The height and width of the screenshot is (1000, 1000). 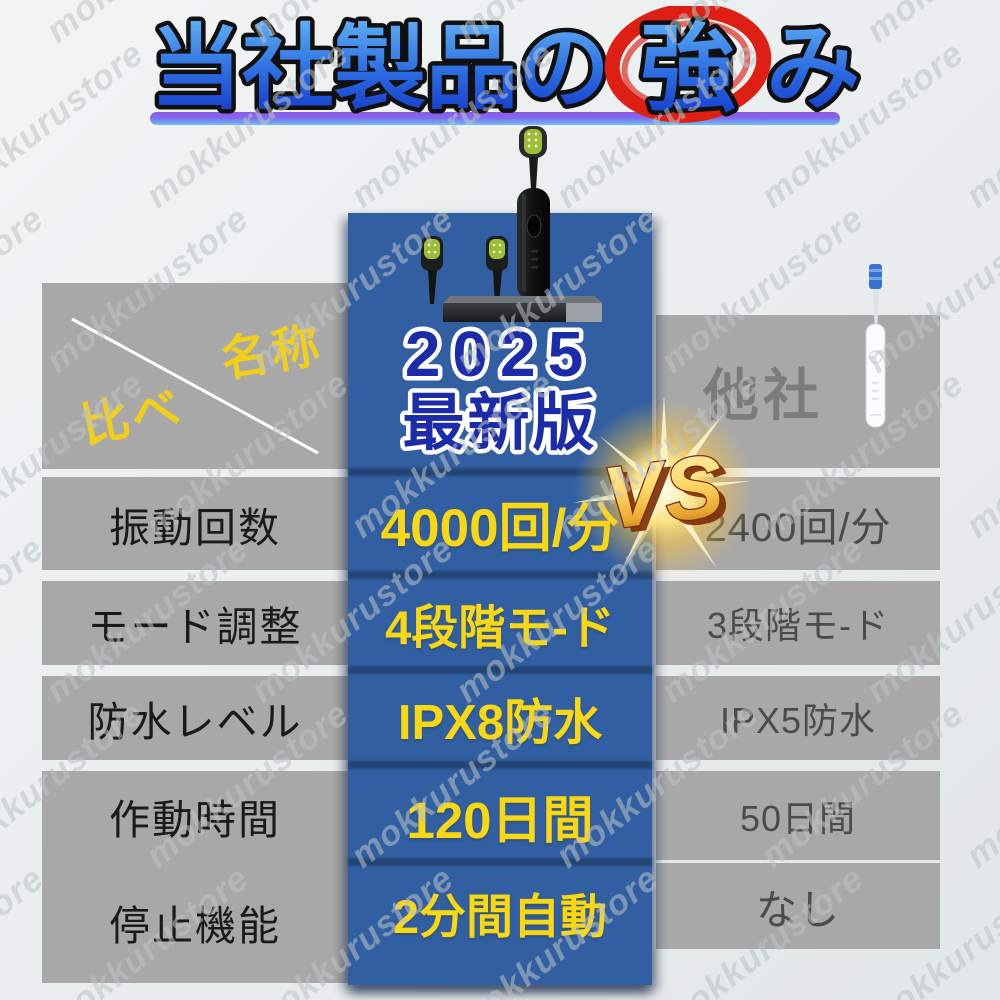 I want to click on our-value-cell: 2分間自動, so click(x=500, y=912).